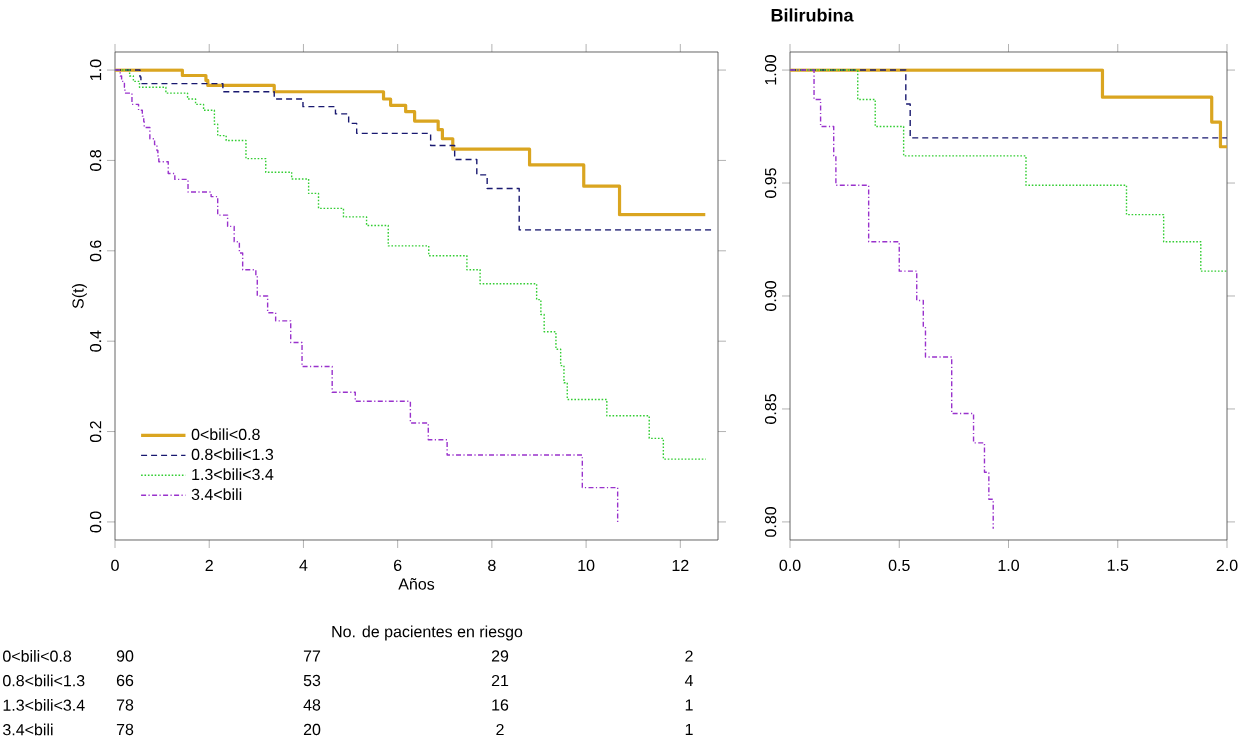 This screenshot has height=747, width=1248. I want to click on x-tick-label: 6, so click(398, 565).